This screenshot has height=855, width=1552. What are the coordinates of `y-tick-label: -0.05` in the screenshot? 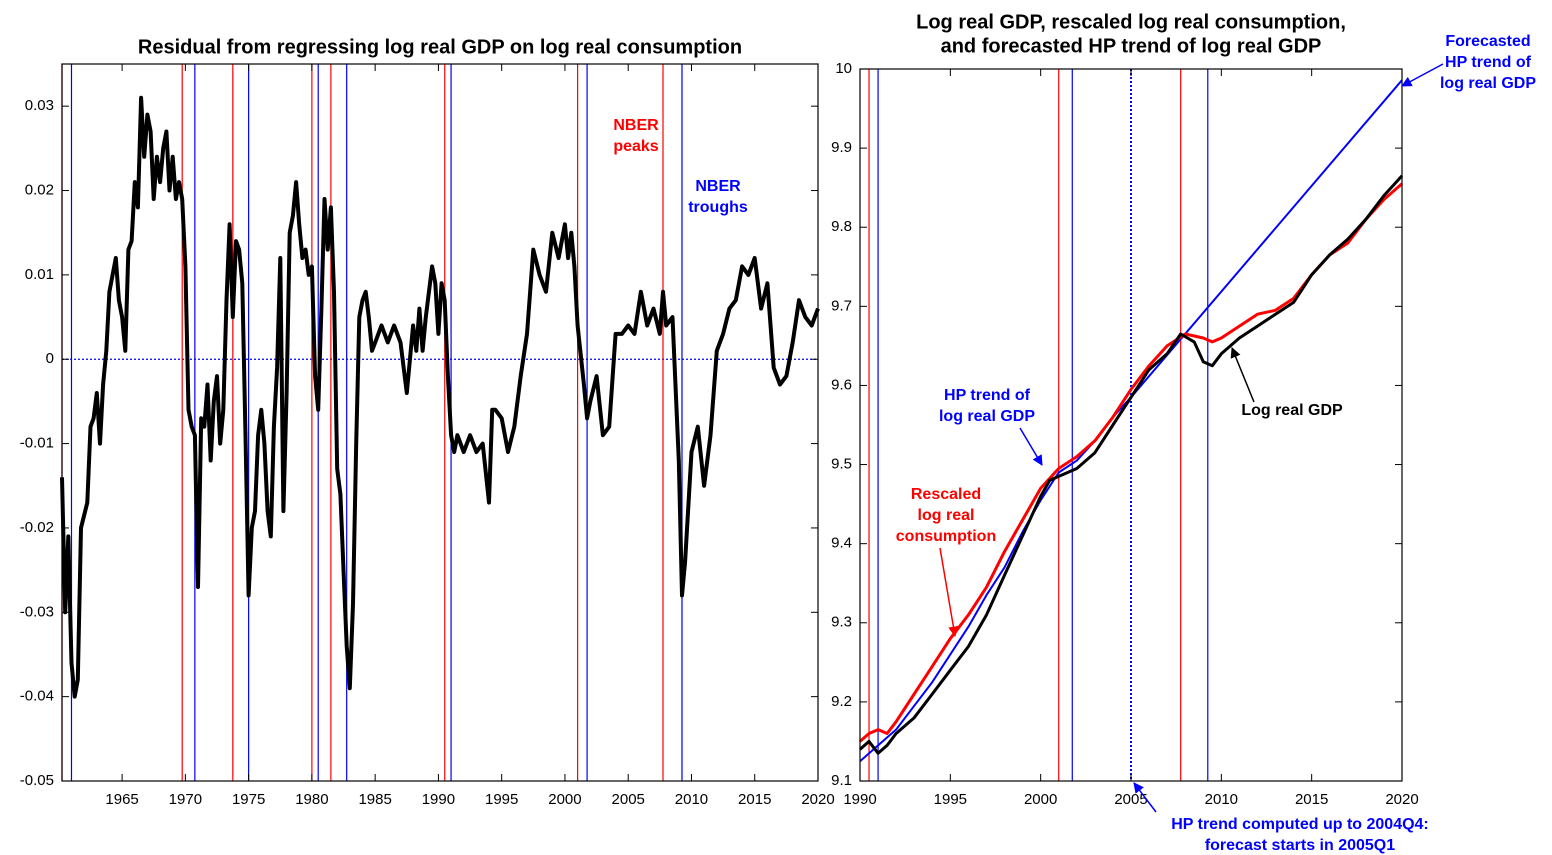 It's located at (37, 780).